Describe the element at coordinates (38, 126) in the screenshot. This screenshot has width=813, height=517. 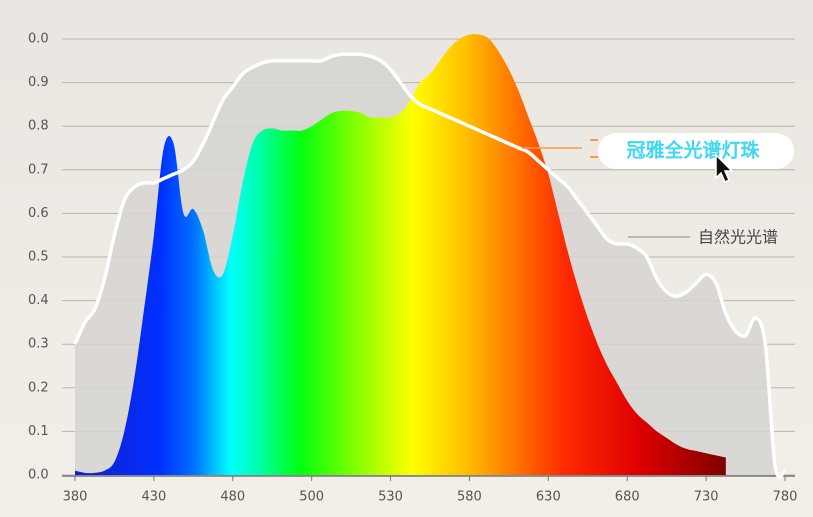
I see `y-tick-label: 0.8` at that location.